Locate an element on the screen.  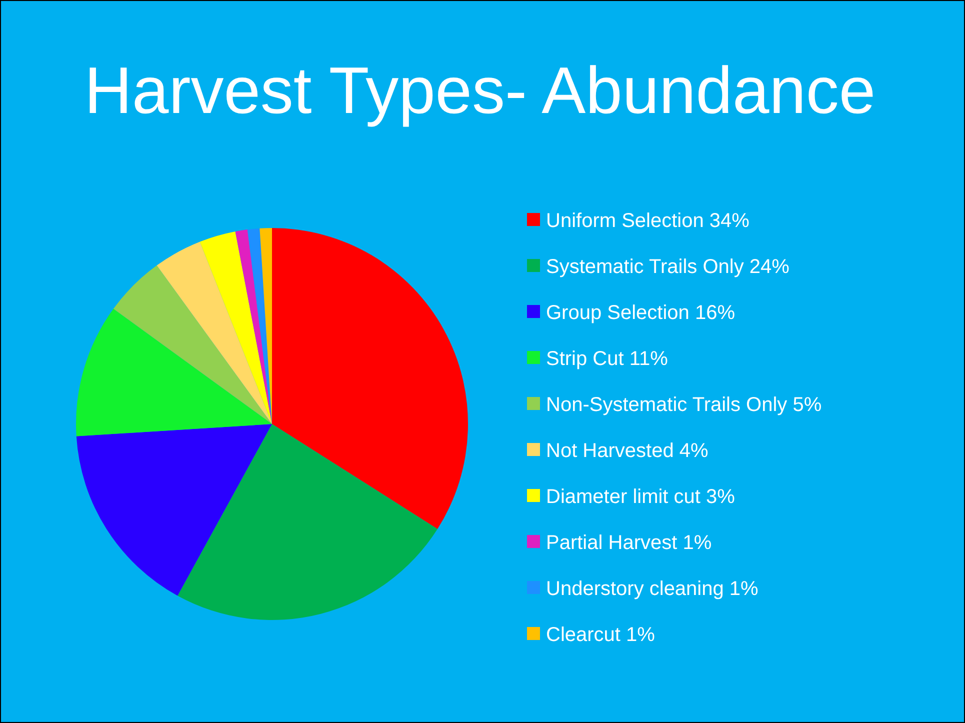
legend-label: Group Selection is located at coordinates (618, 313).